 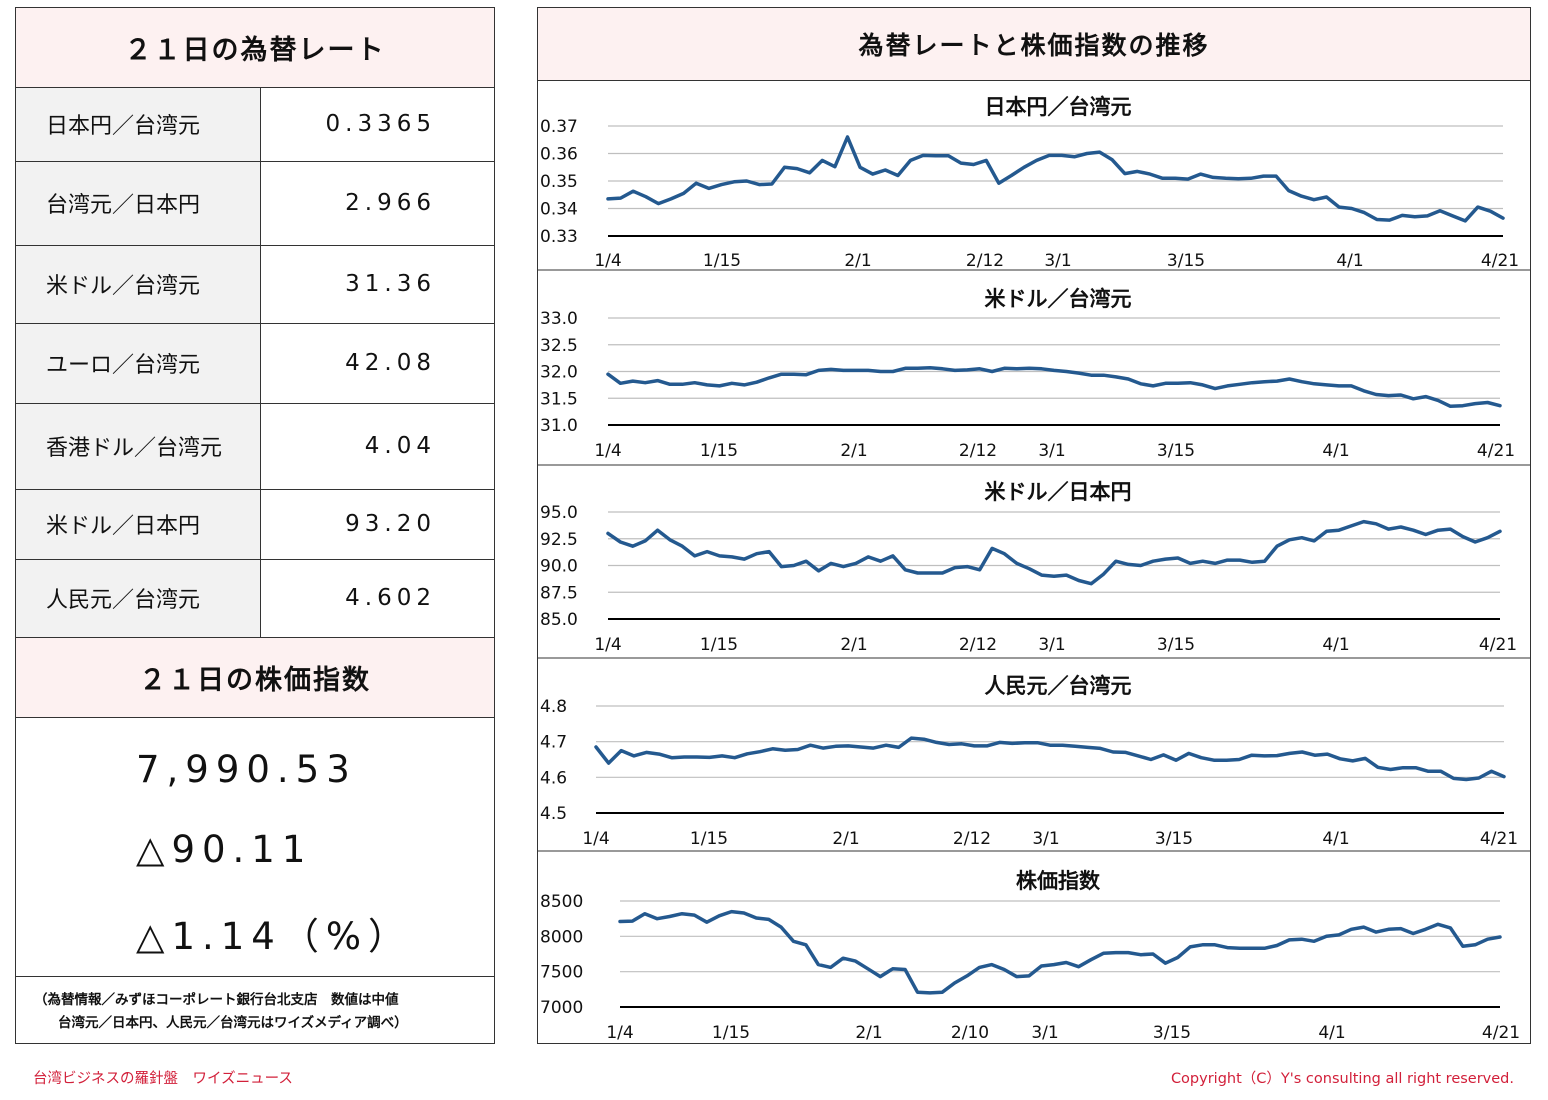 I want to click on source-note-line2: 台湾元／日本円、人民元／台湾元はワイズメディア調べ）, so click(x=233, y=1023).